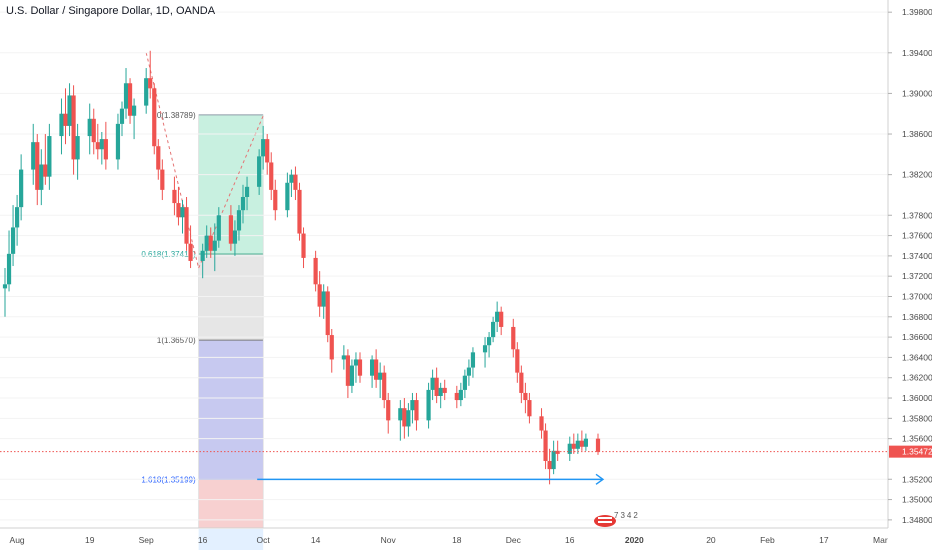 This screenshot has height=550, width=932. Describe the element at coordinates (264, 540) in the screenshot. I see `time-tick-label: Oct` at that location.